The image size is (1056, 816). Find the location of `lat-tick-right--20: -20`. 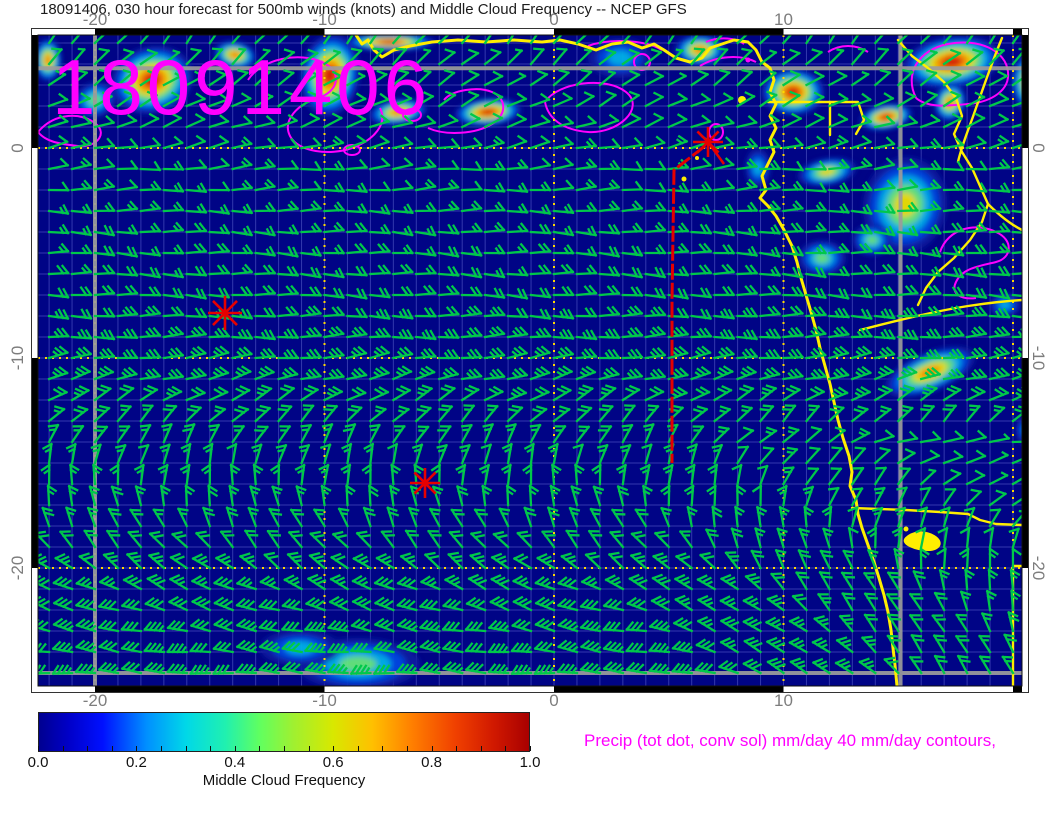

lat-tick-right--20: -20 is located at coordinates (1038, 568).